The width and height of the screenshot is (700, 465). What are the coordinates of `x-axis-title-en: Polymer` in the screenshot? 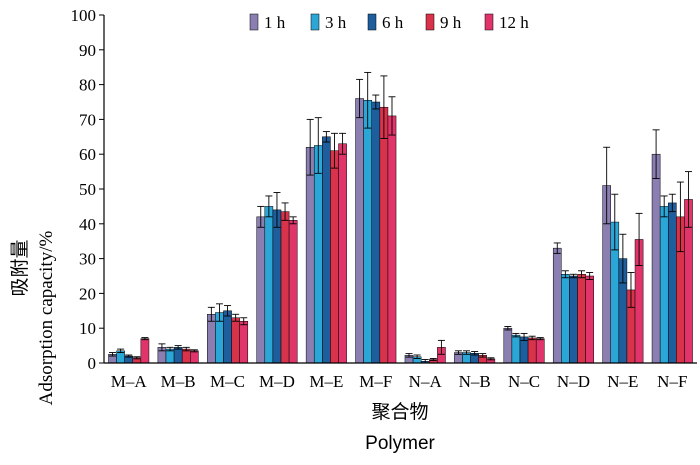 It's located at (400, 443).